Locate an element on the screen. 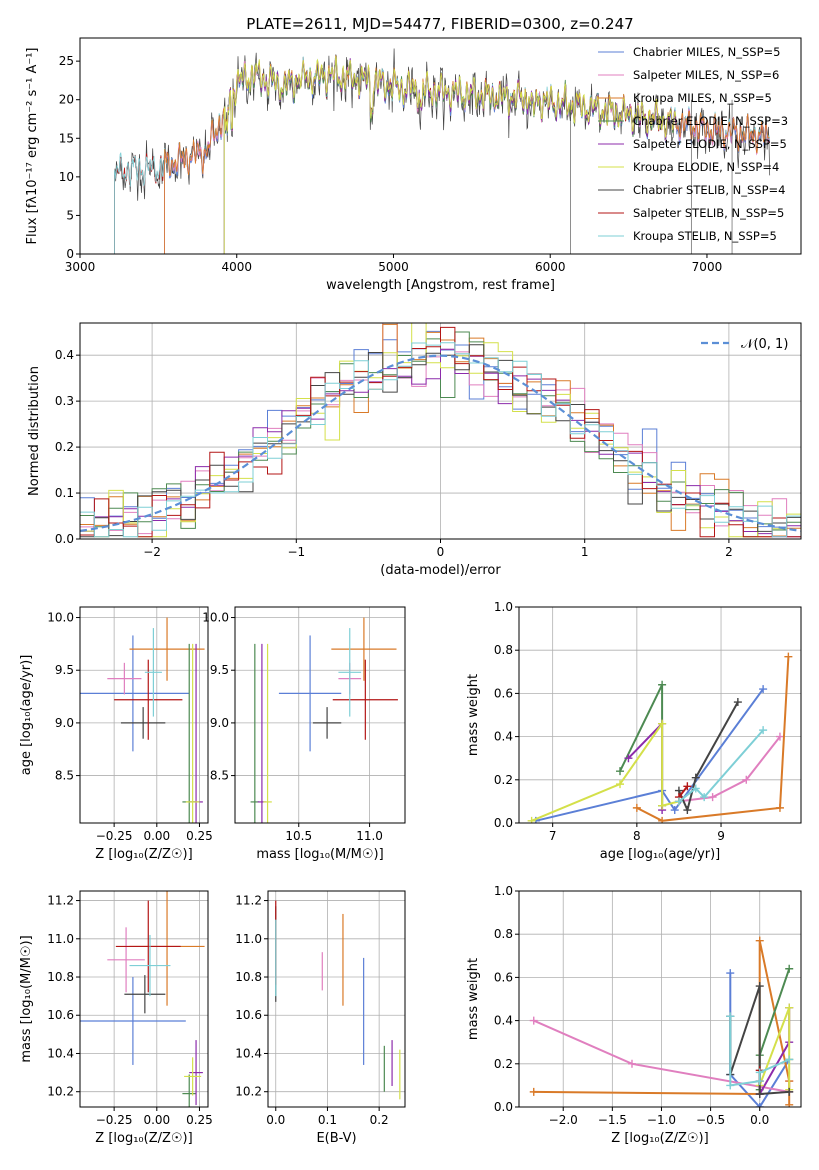  y-tick-label: 10.4 is located at coordinates (60, 1053).